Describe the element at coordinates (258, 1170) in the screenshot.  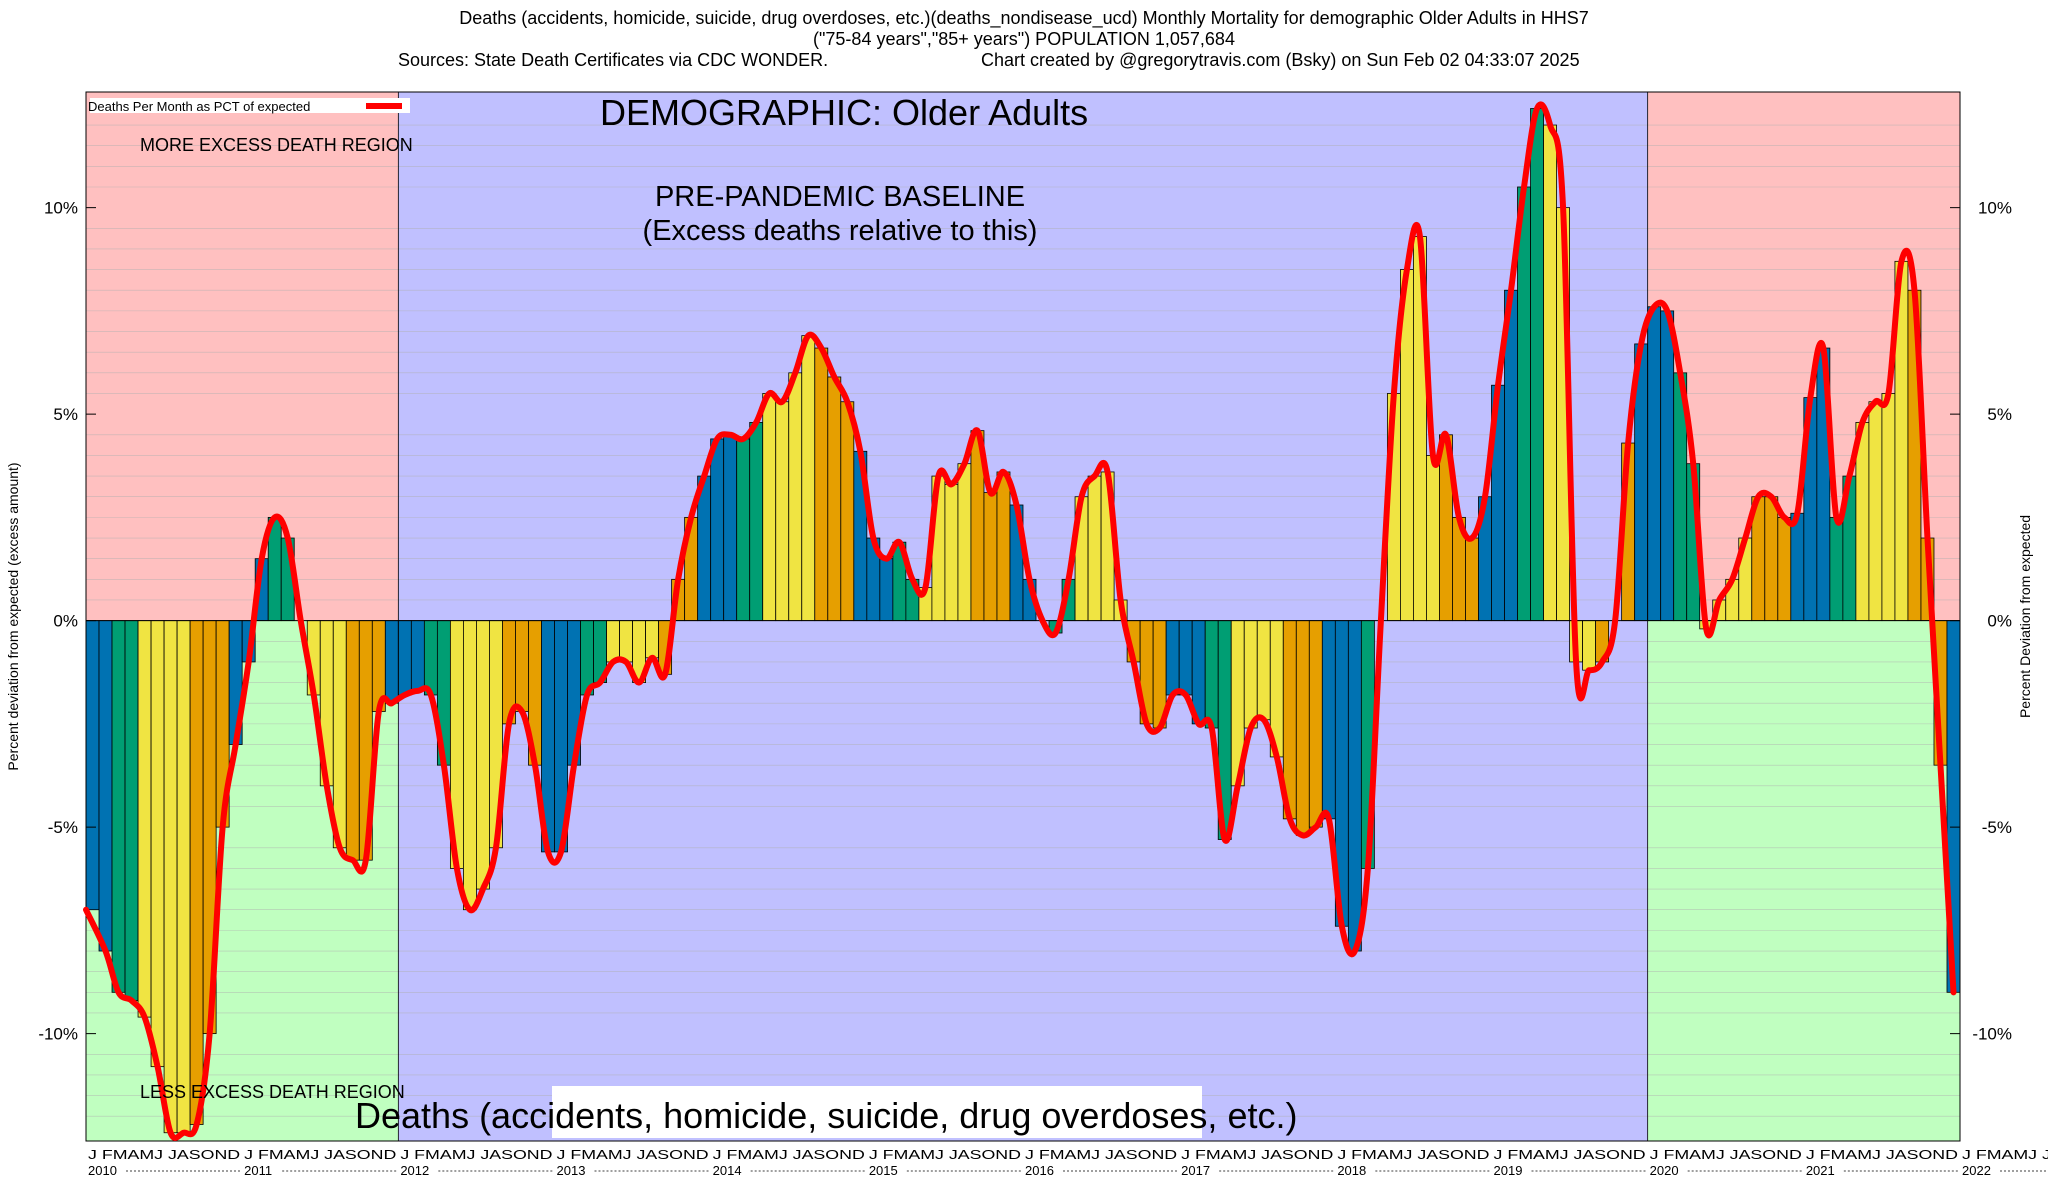
I see `x-year-label: 2011` at that location.